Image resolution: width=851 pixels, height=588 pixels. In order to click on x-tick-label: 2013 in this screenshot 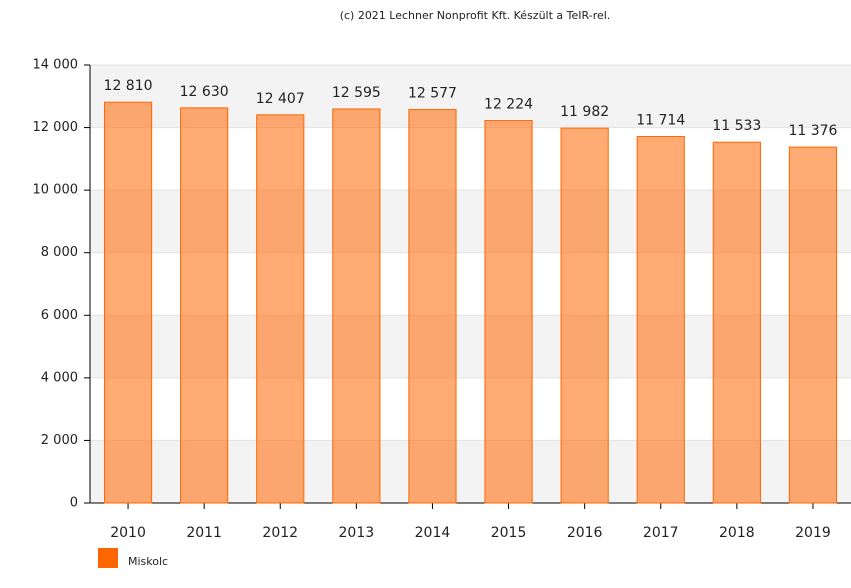, I will do `click(357, 533)`.